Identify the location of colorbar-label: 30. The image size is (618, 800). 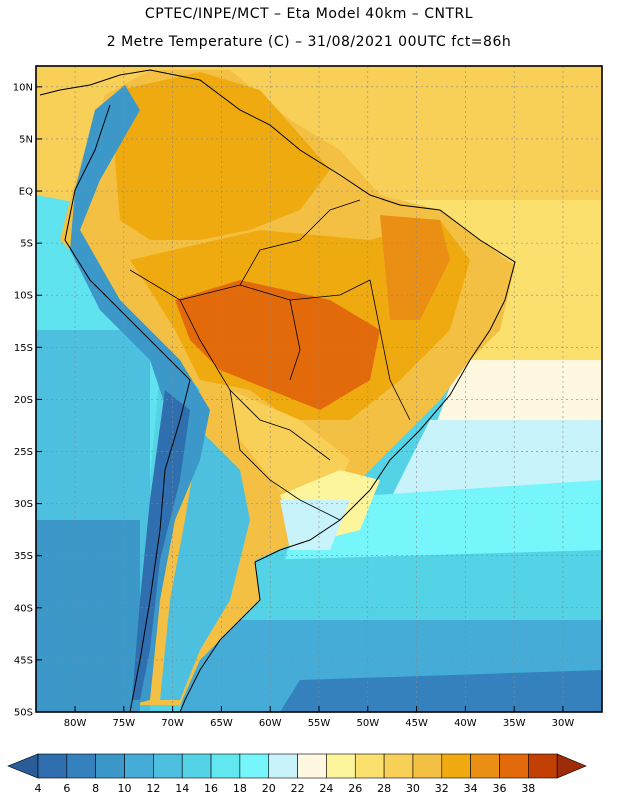
(413, 788).